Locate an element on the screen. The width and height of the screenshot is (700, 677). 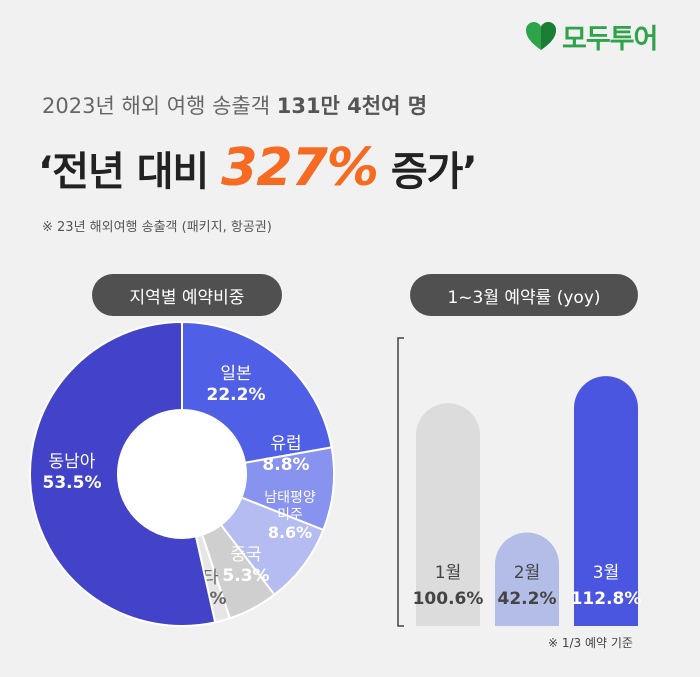
pie-slice-label-3: 중국 is located at coordinates (245, 555).